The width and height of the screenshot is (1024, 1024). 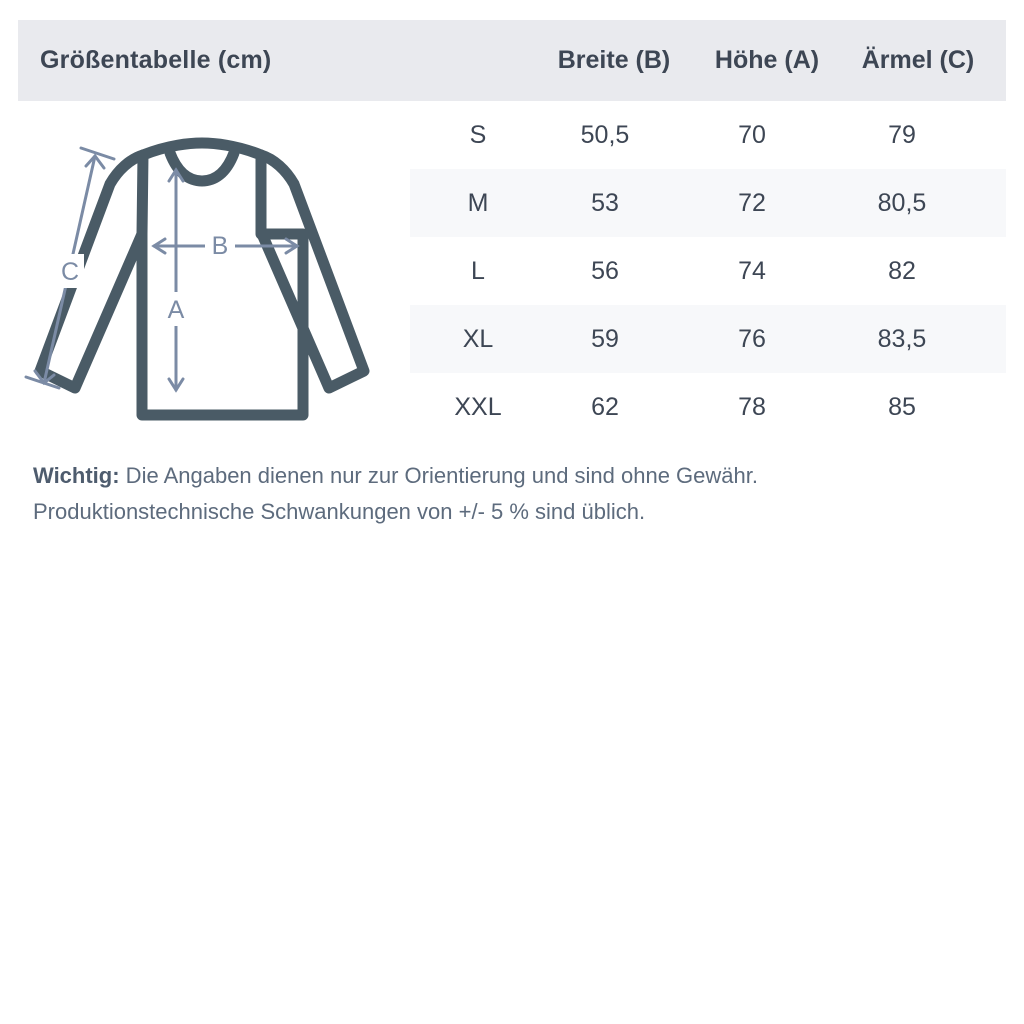 What do you see at coordinates (752, 338) in the screenshot?
I see `cell-hoehe: 76` at bounding box center [752, 338].